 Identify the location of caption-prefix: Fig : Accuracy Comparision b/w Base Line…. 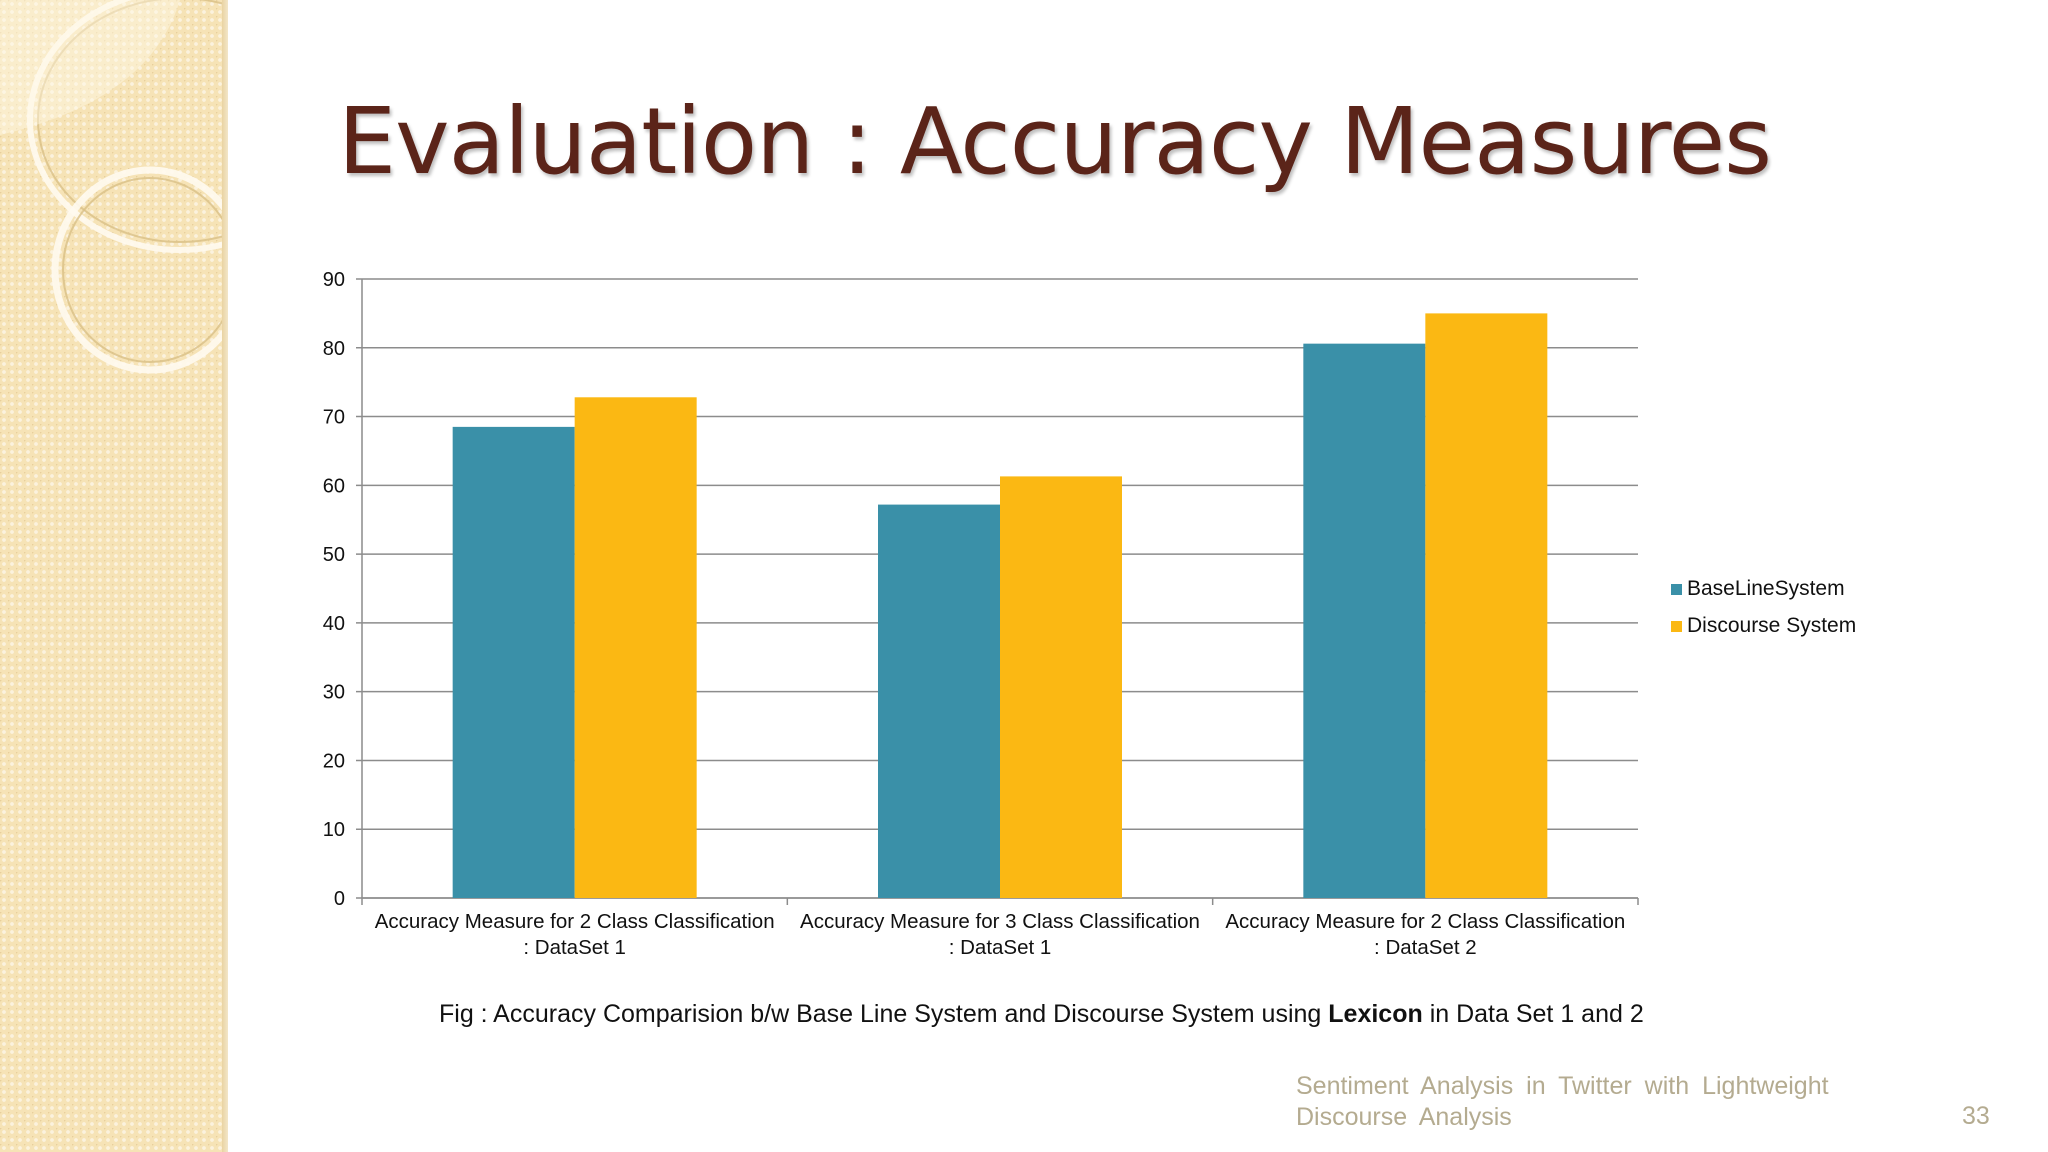
(884, 1014).